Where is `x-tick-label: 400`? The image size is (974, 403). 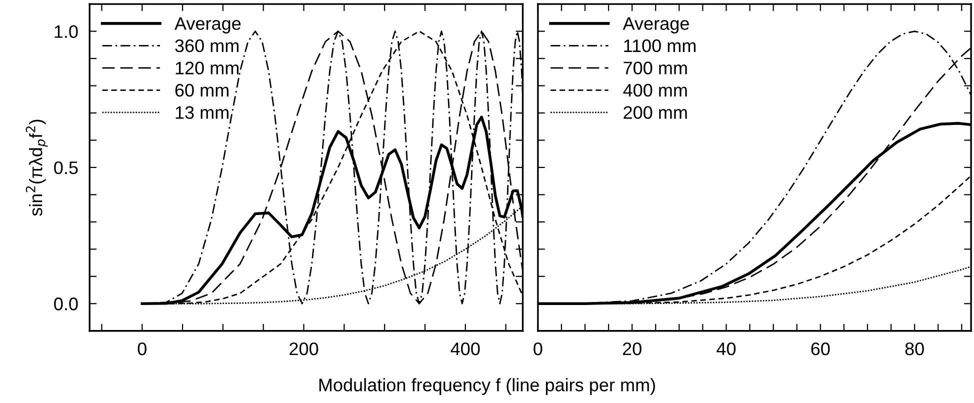
x-tick-label: 400 is located at coordinates (465, 349).